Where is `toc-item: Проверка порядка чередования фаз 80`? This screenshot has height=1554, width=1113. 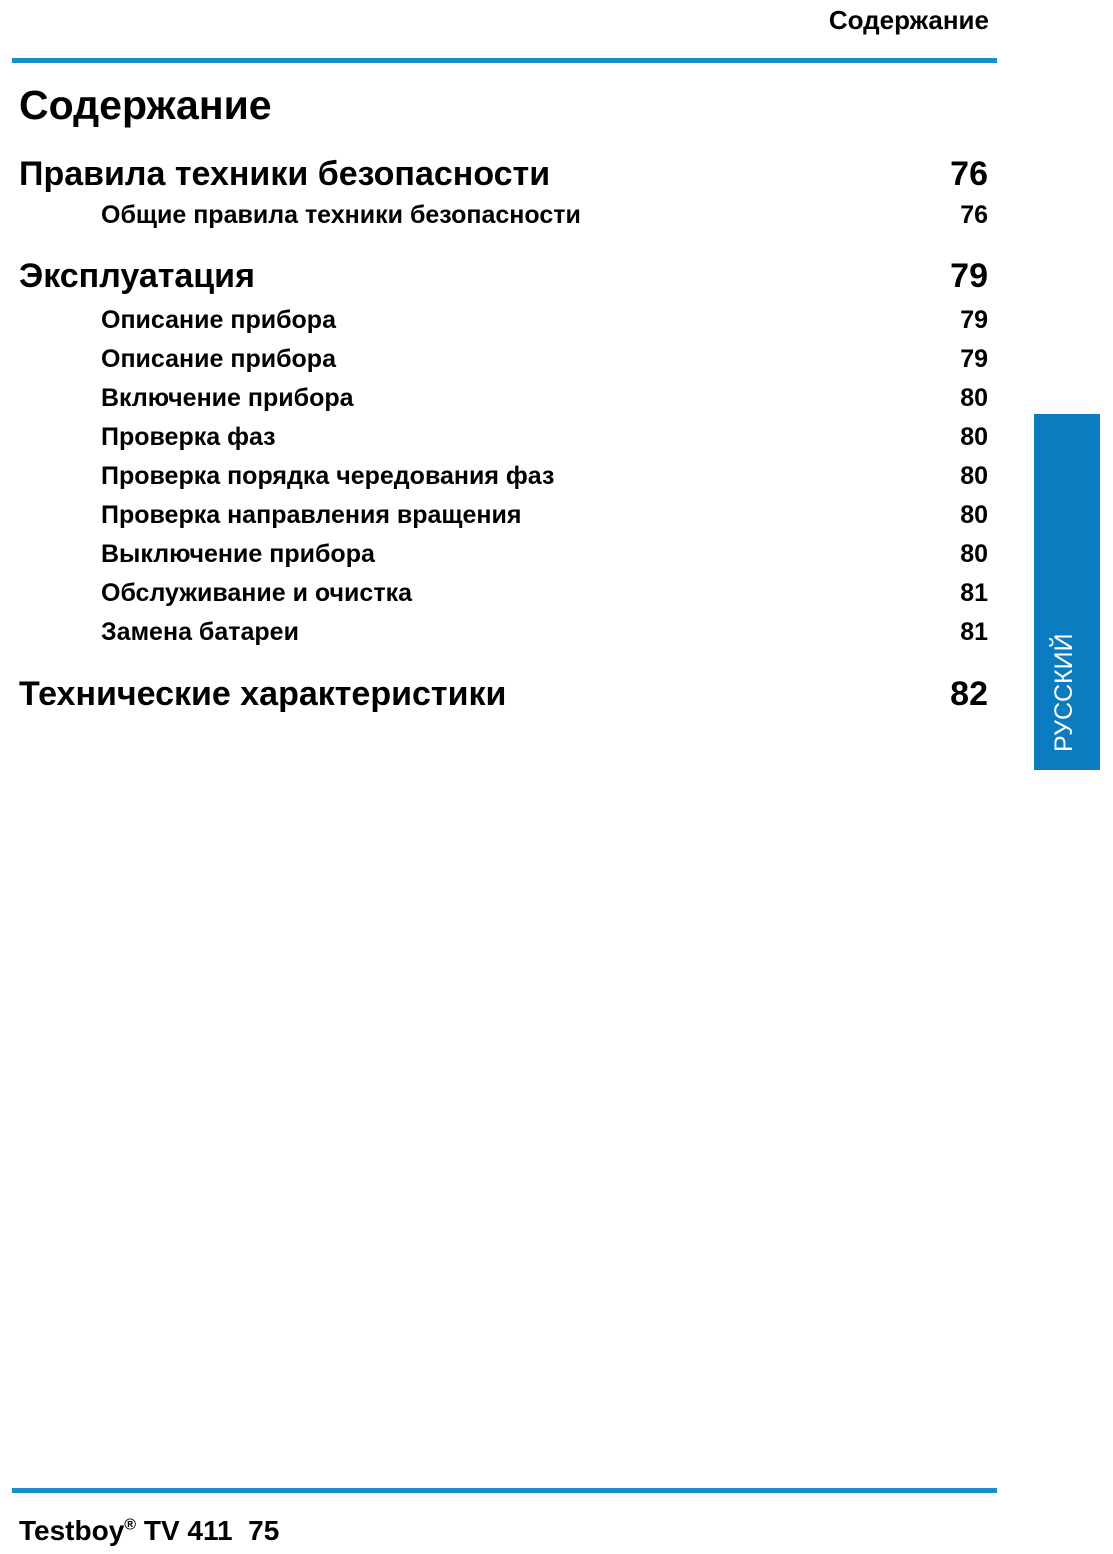 toc-item: Проверка порядка чередования фаз 80 is located at coordinates (494, 477).